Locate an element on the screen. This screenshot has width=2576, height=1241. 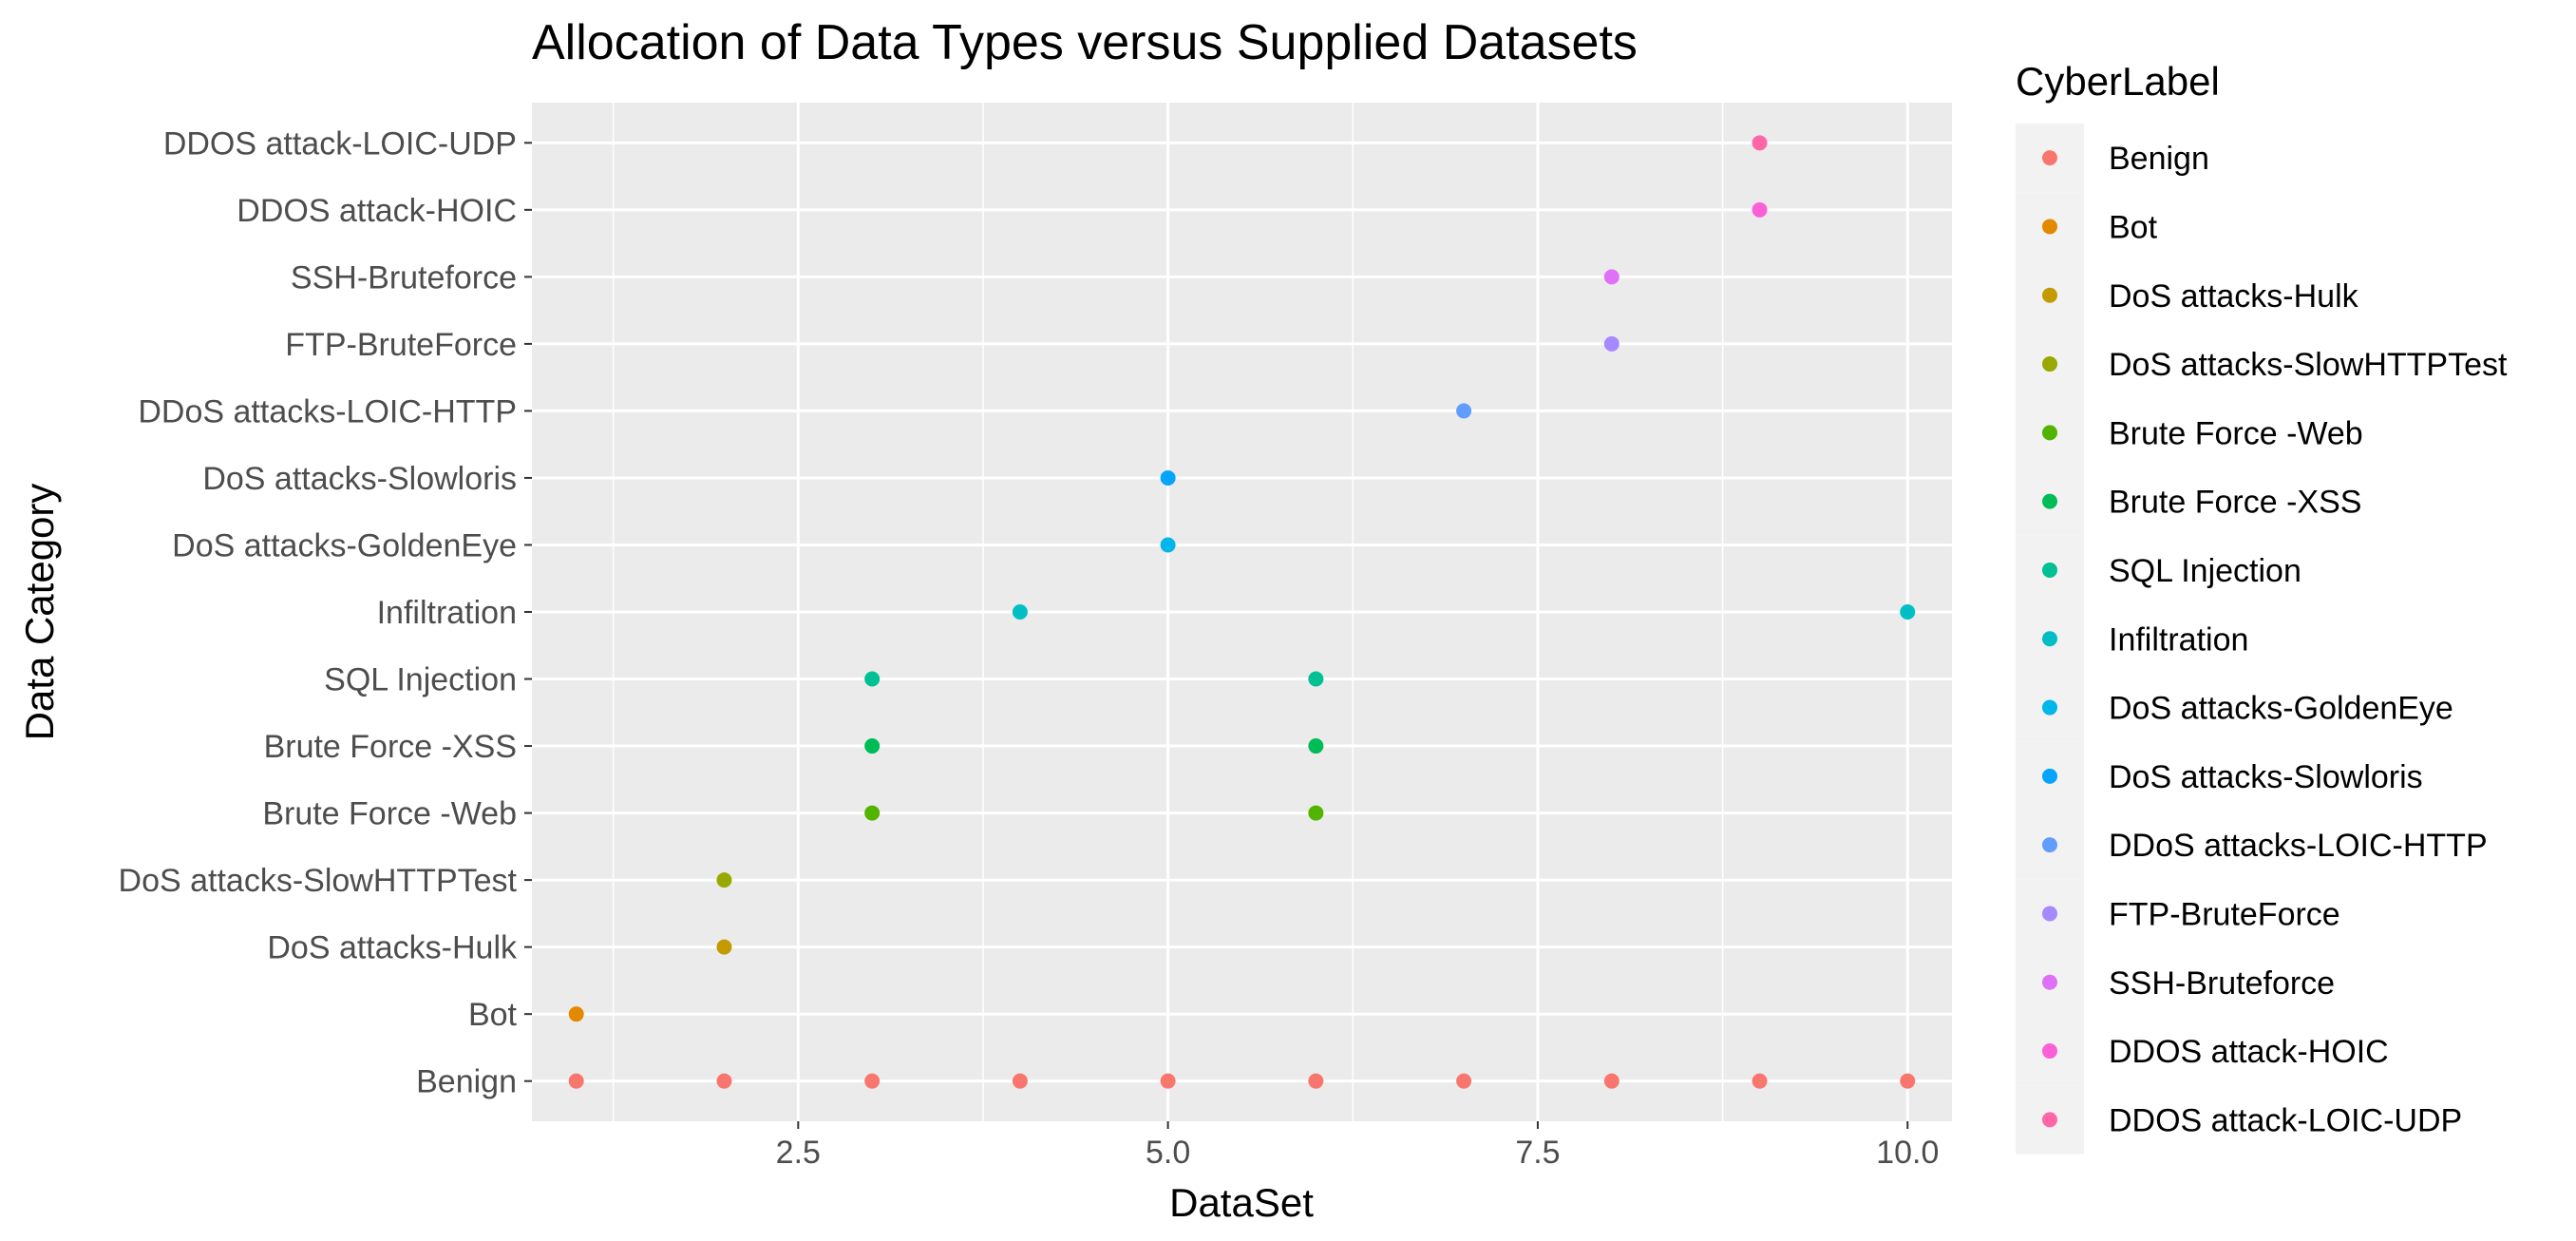
y-tick-label: SSH-Bruteforce is located at coordinates (404, 277).